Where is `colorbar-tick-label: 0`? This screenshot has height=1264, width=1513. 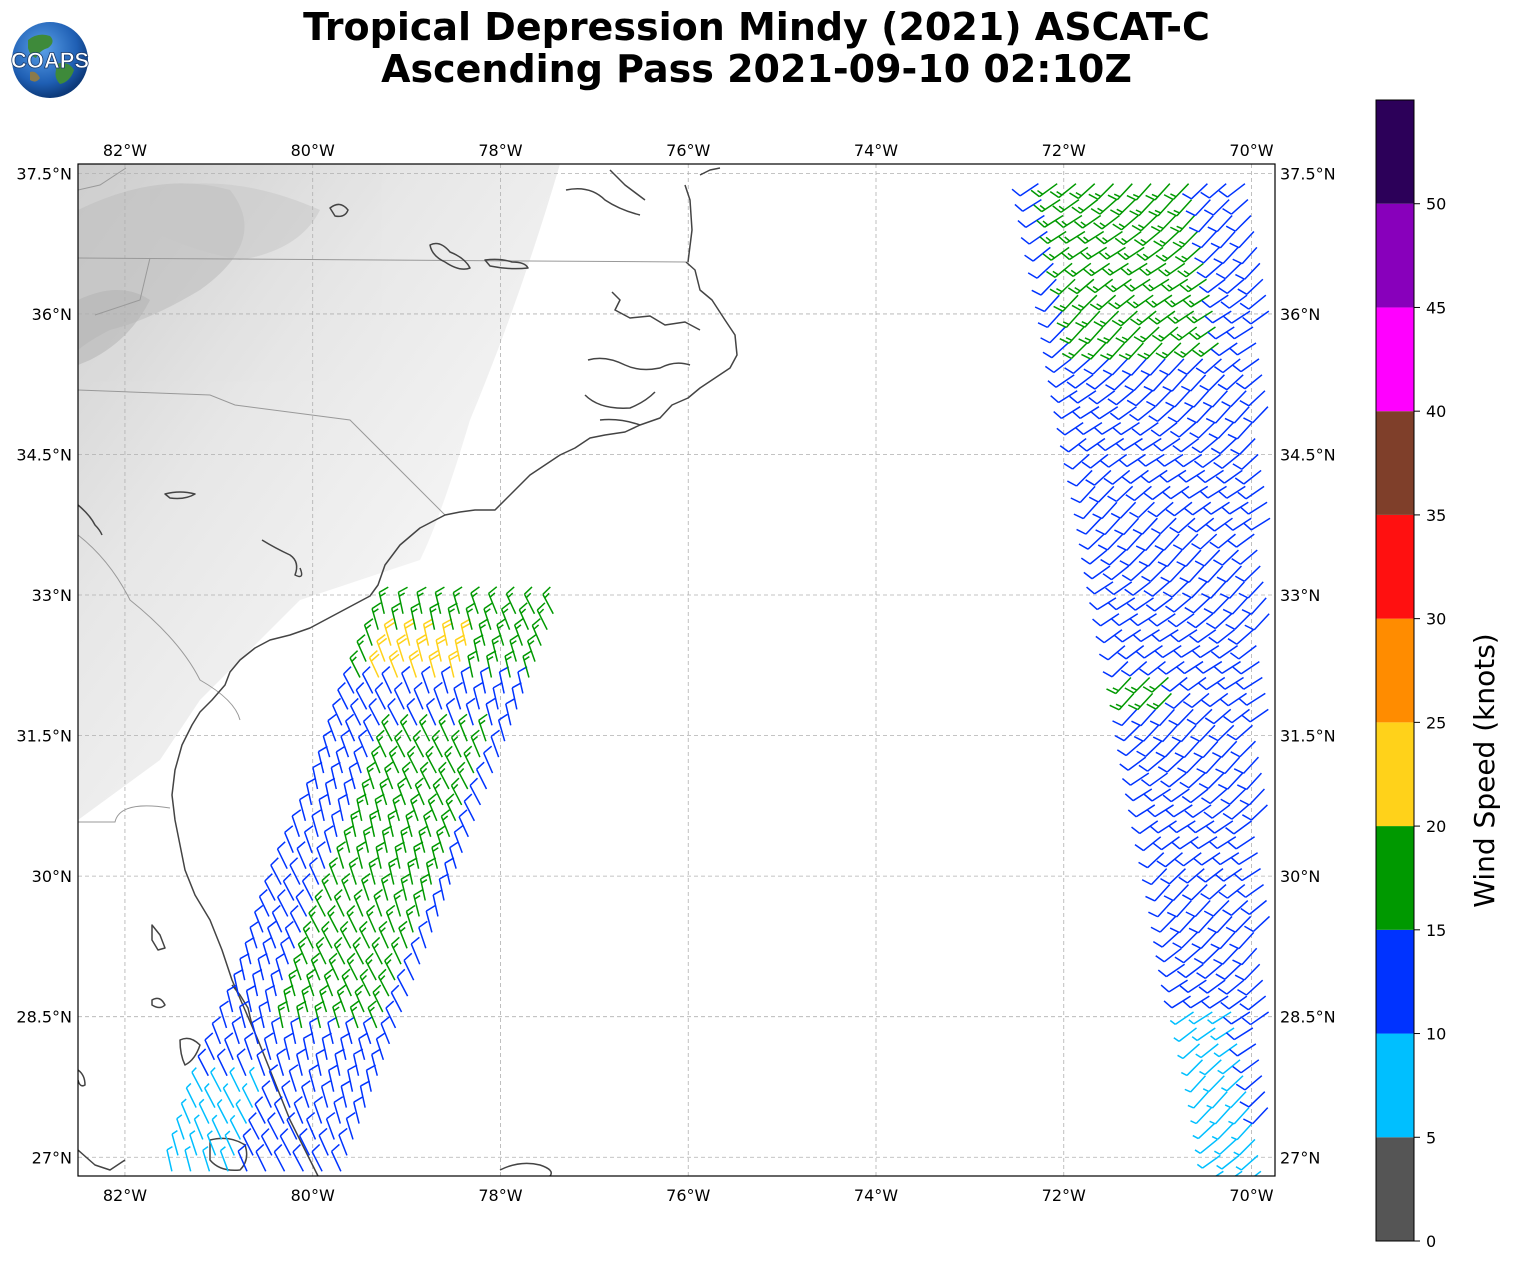 colorbar-tick-label: 0 is located at coordinates (1431, 1241).